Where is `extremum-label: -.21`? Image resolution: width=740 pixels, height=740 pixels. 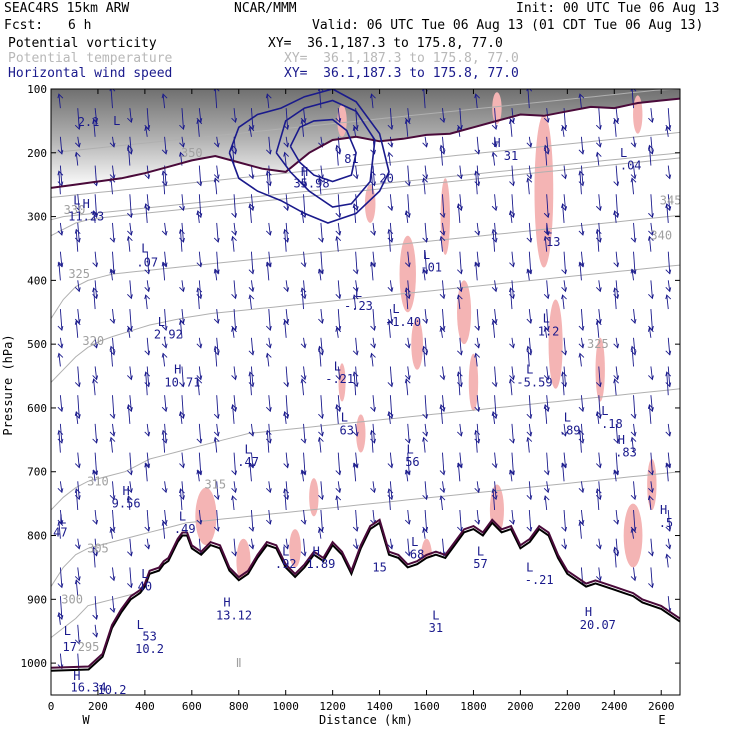 extremum-label: -.21 is located at coordinates (539, 580).